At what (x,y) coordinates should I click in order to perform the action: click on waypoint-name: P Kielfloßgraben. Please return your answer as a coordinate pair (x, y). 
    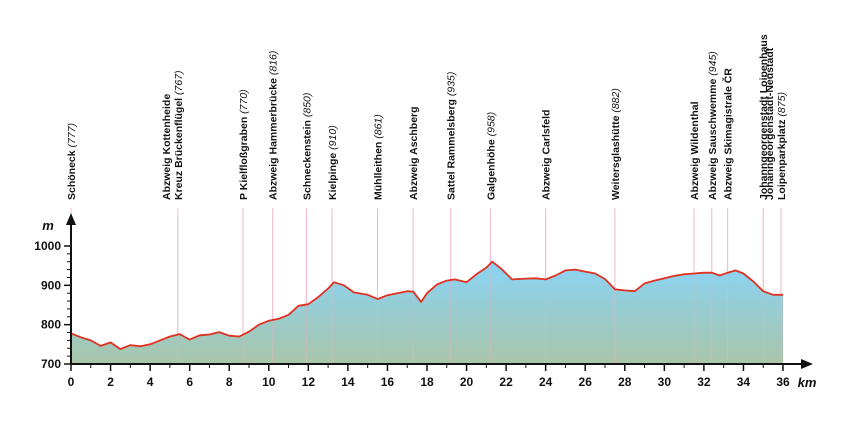
    Looking at the image, I should click on (244, 158).